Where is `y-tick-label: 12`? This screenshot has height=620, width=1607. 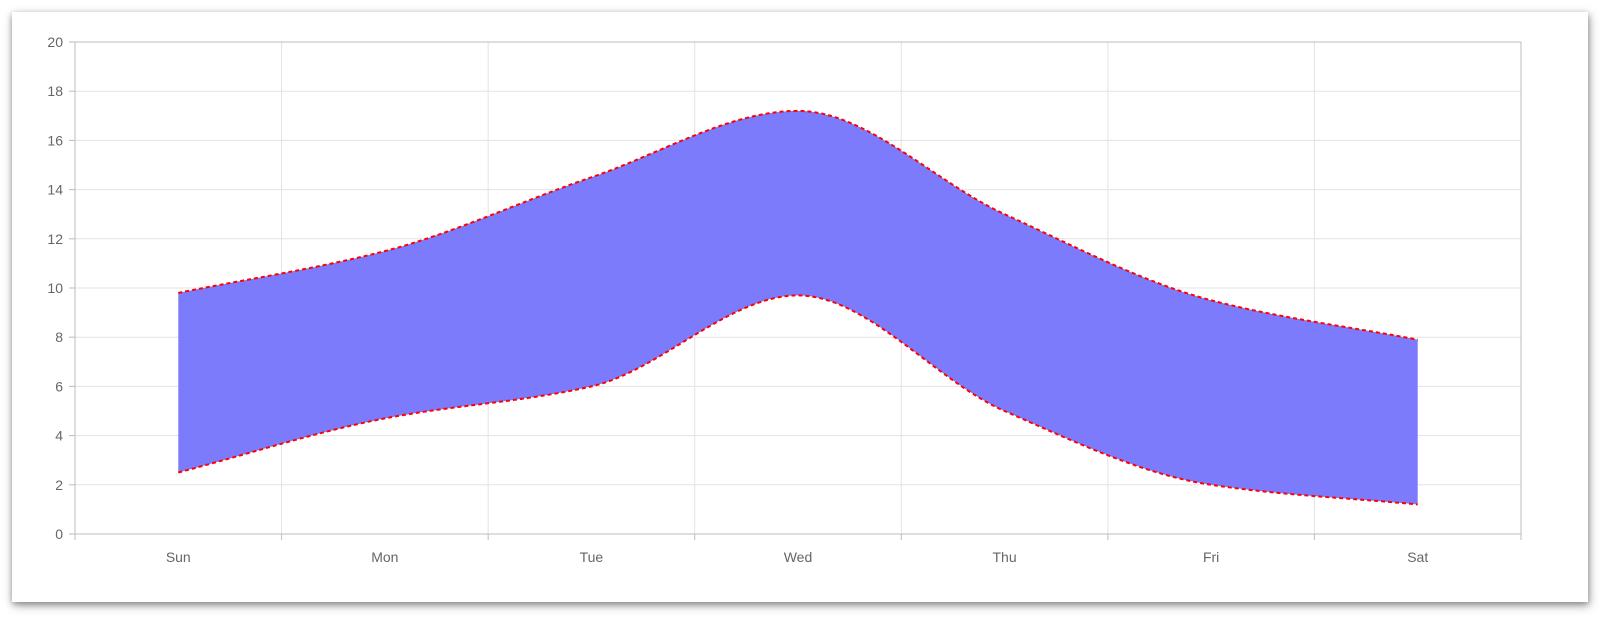 y-tick-label: 12 is located at coordinates (55, 239).